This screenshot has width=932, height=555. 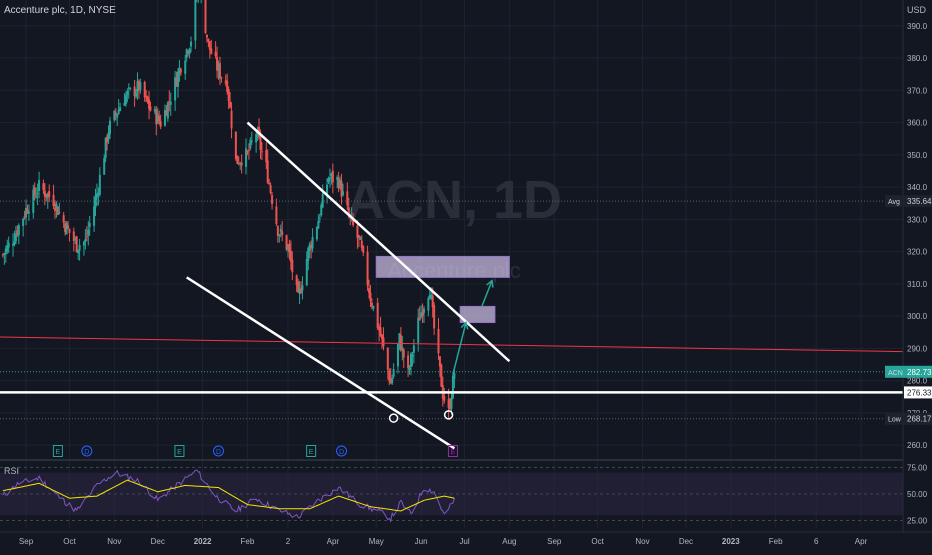 What do you see at coordinates (816, 541) in the screenshot?
I see `time-tick-label: 6` at bounding box center [816, 541].